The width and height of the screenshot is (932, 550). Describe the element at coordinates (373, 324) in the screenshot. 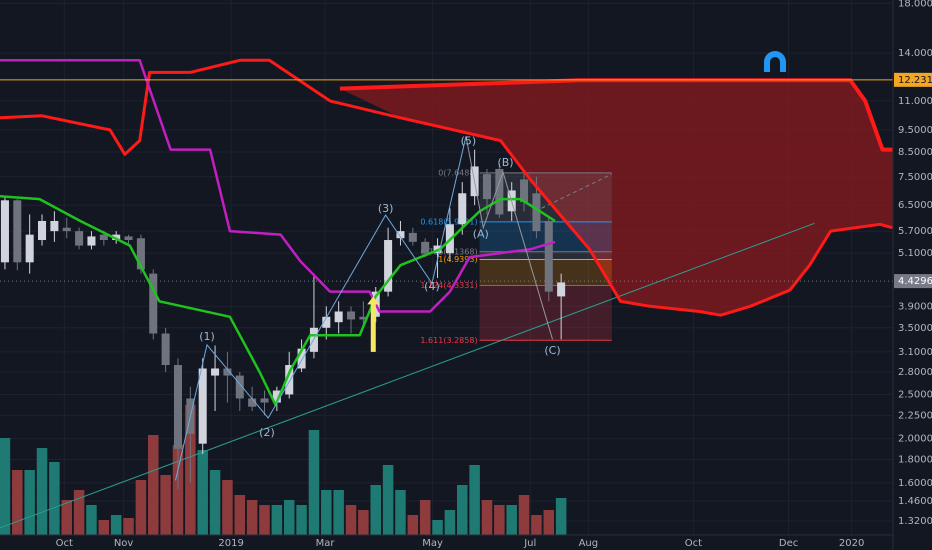

I see `arrow` at that location.